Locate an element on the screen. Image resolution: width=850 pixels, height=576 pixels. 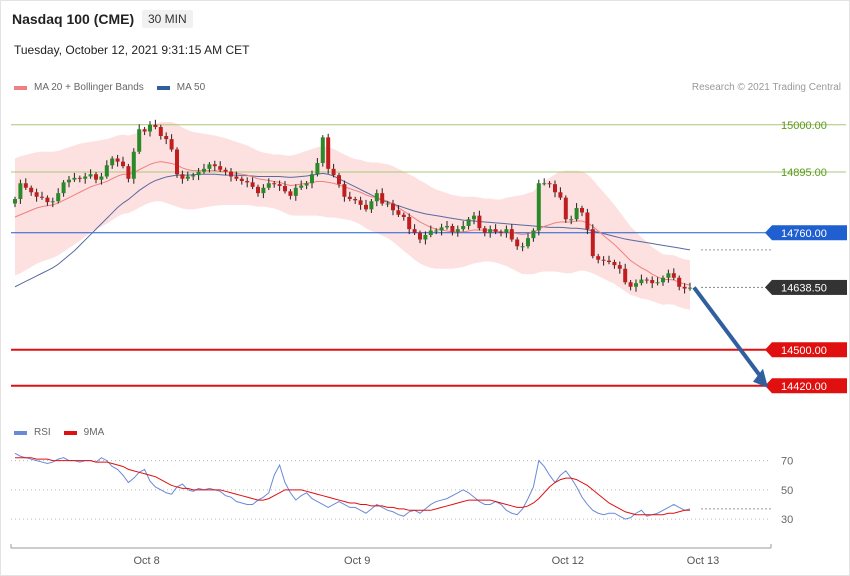
price-legend: MA 20 + Bollinger Bands MA 50 is located at coordinates (109, 87).